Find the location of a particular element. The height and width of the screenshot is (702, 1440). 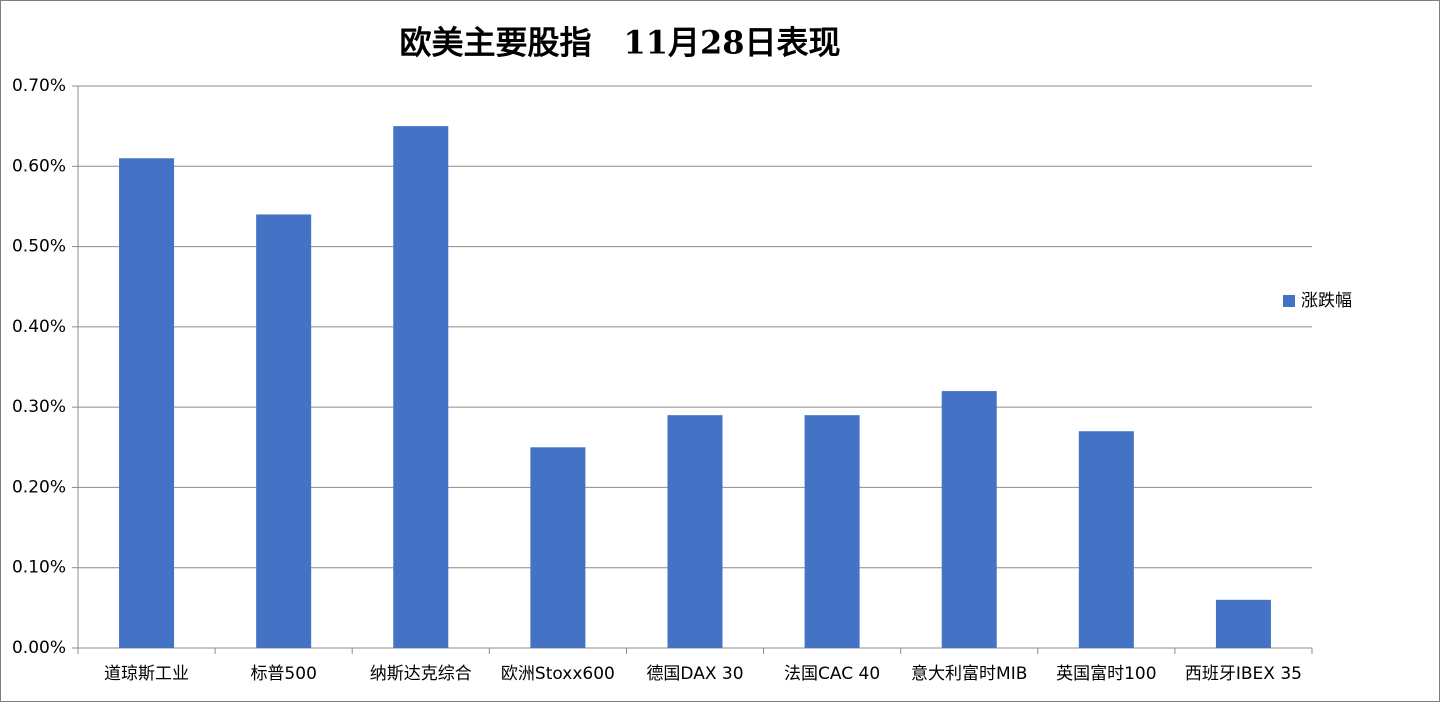

y-tick-label: 0.10% is located at coordinates (39, 568).